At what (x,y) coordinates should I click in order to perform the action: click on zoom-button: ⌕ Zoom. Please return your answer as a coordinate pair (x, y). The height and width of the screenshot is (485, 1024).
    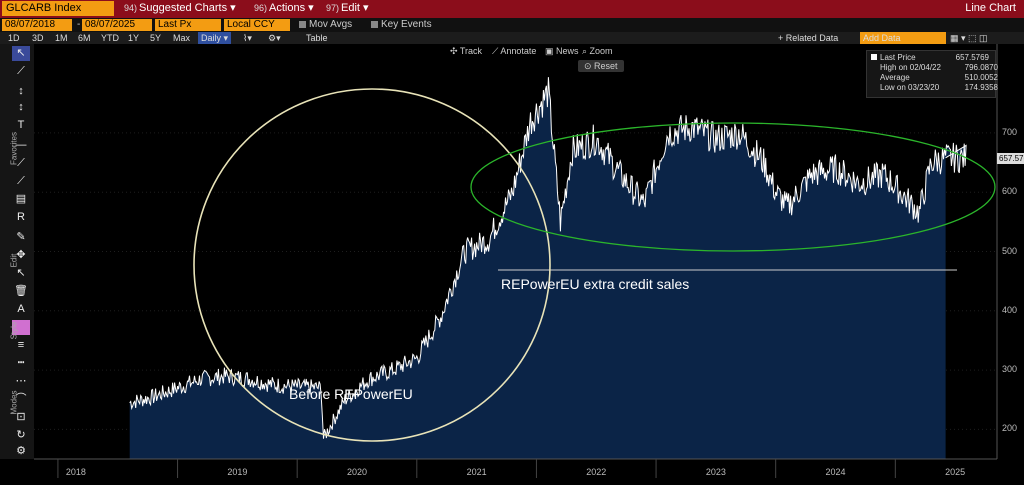
    Looking at the image, I should click on (597, 51).